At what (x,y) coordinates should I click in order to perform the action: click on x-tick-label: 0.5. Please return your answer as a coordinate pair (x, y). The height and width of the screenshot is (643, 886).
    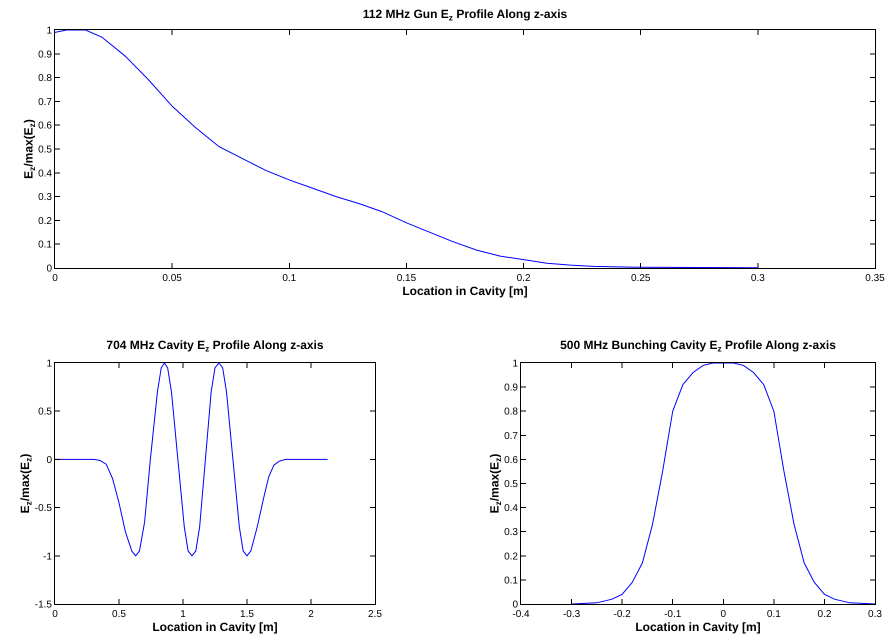
    Looking at the image, I should click on (119, 614).